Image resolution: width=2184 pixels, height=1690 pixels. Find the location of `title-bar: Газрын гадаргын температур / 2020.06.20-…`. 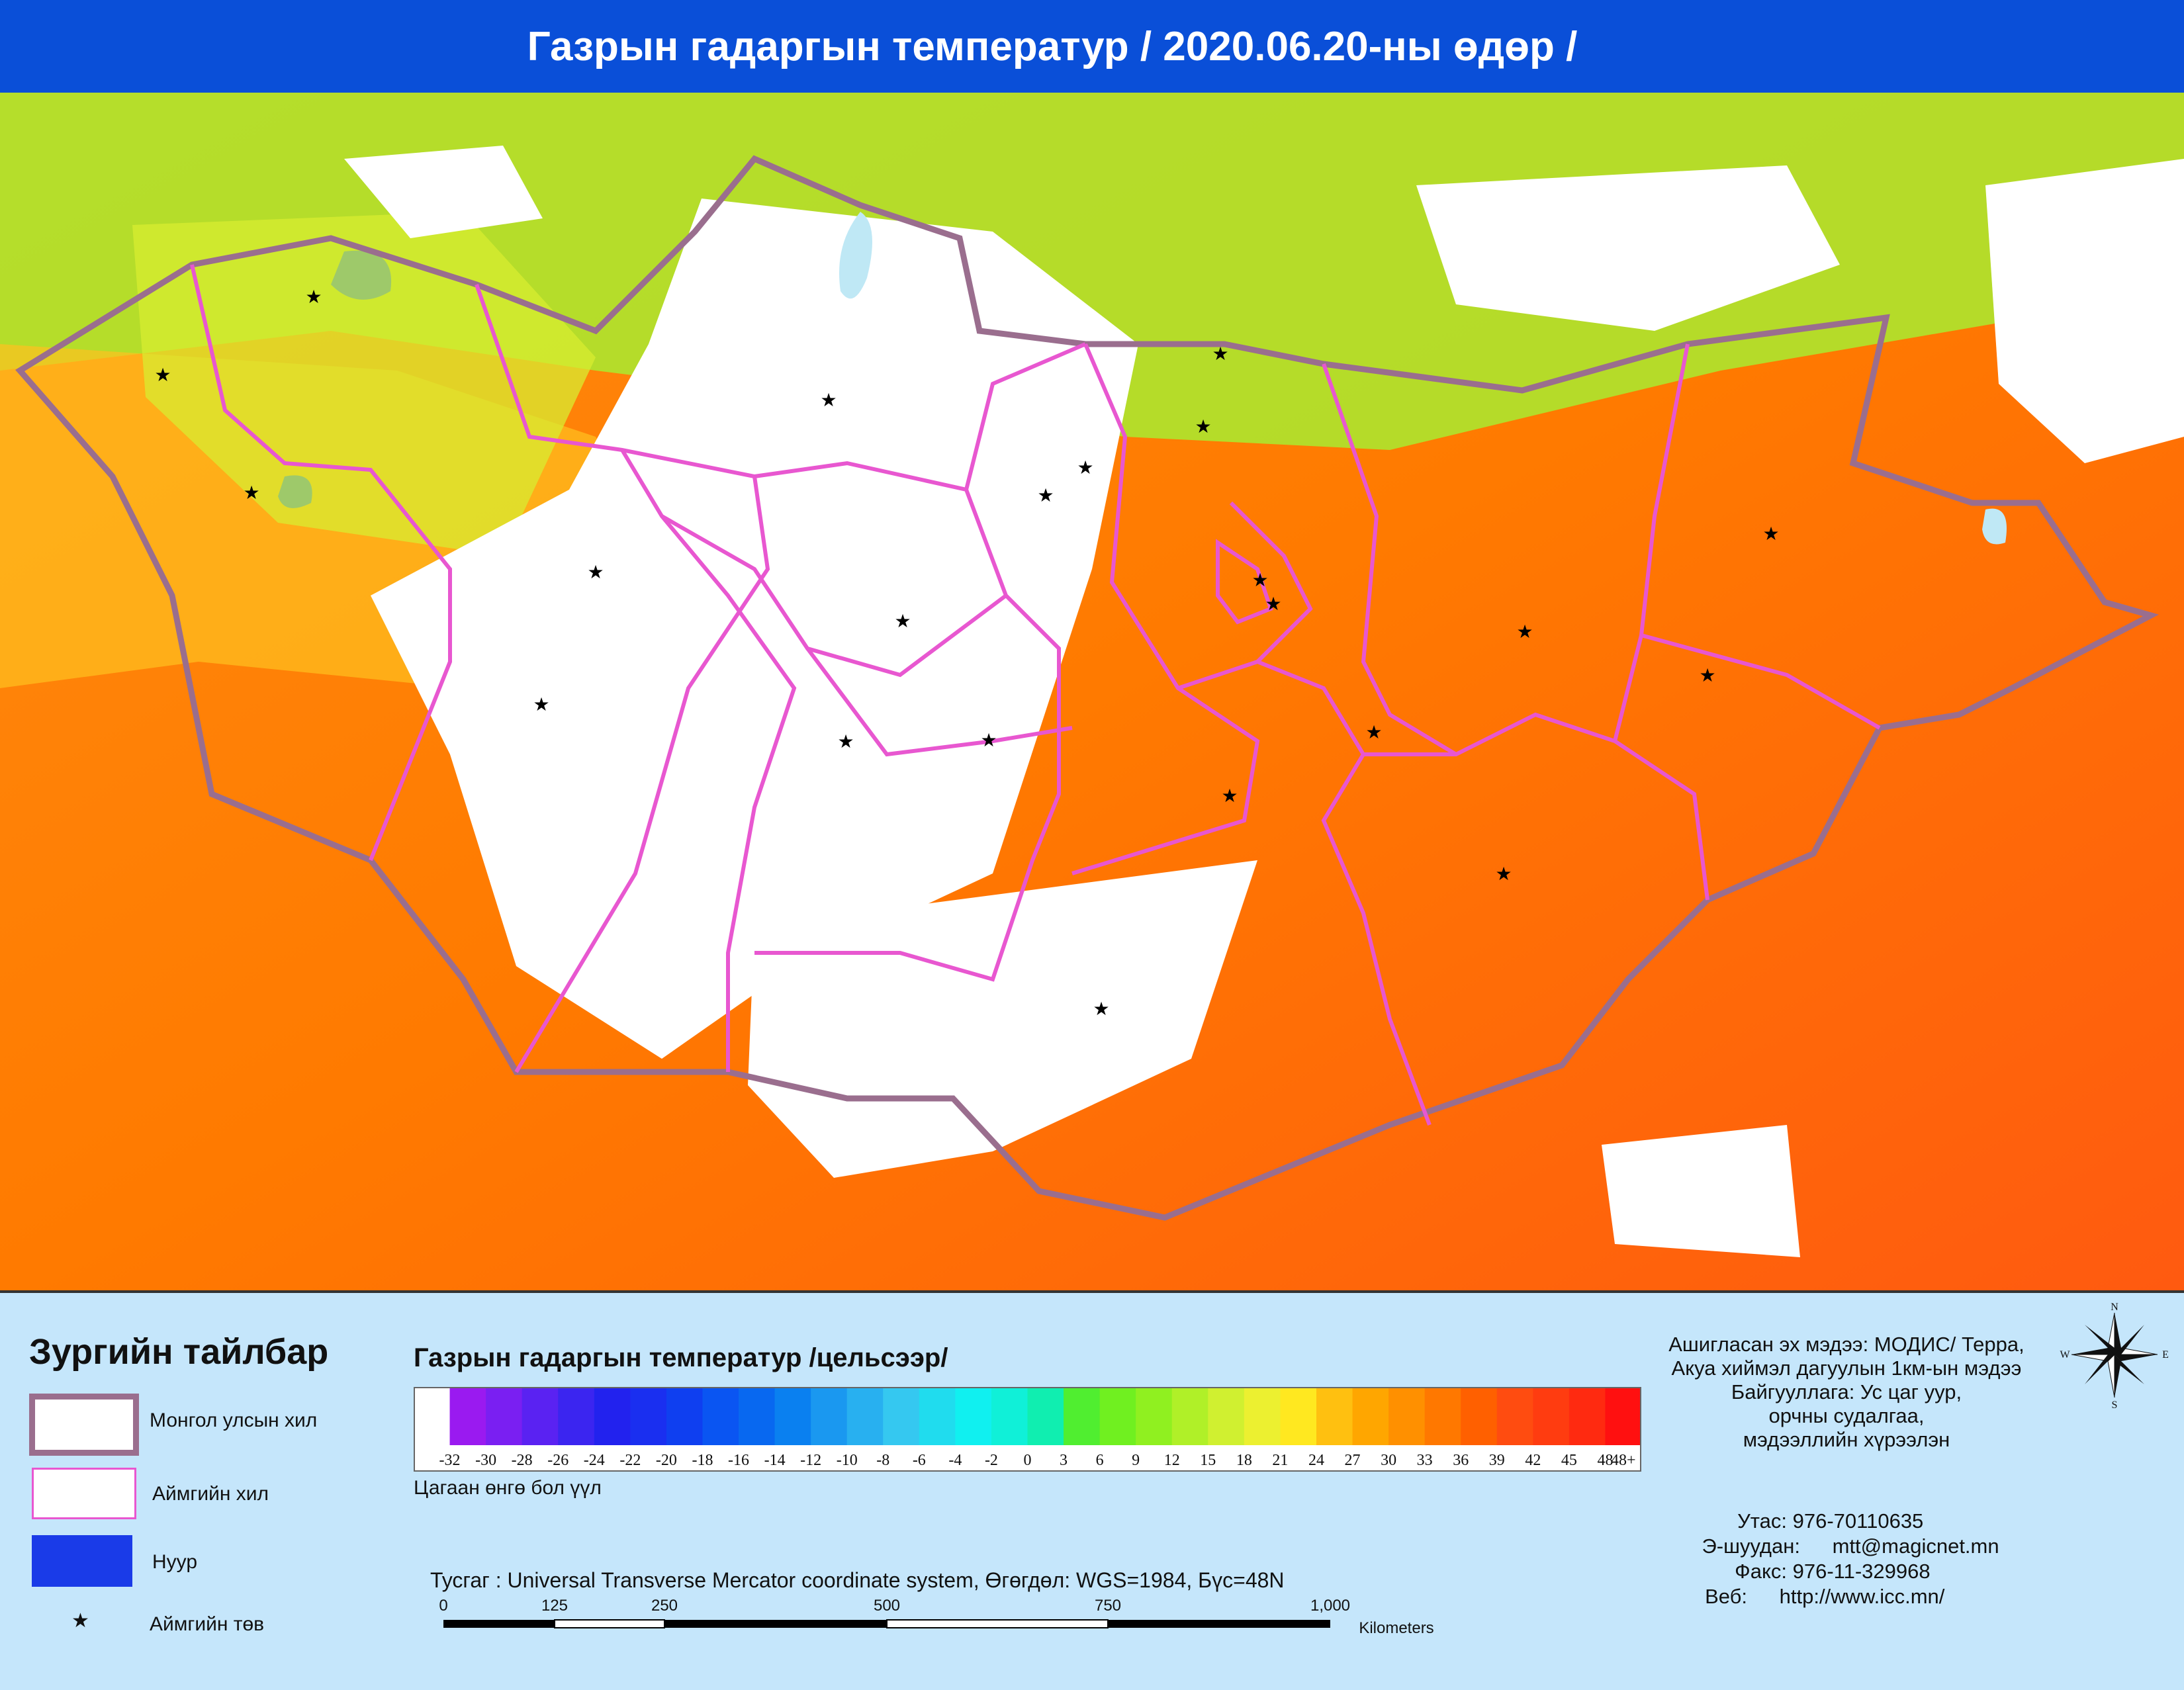

title-bar: Газрын гадаргын температур / 2020.06.20-… is located at coordinates (1092, 46).